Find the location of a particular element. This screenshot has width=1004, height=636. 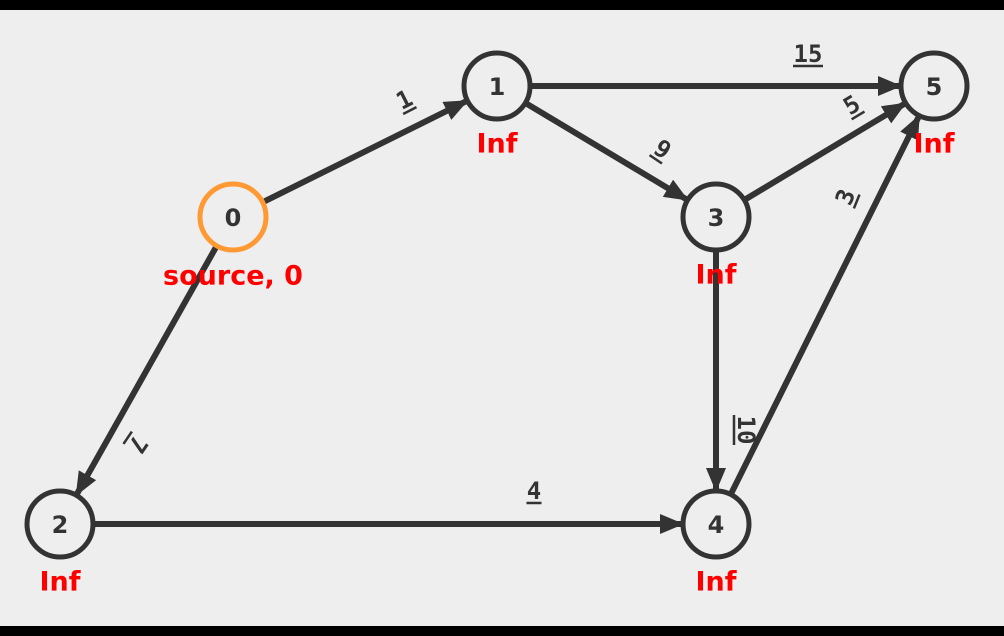

node-label: 4 is located at coordinates (716, 525).